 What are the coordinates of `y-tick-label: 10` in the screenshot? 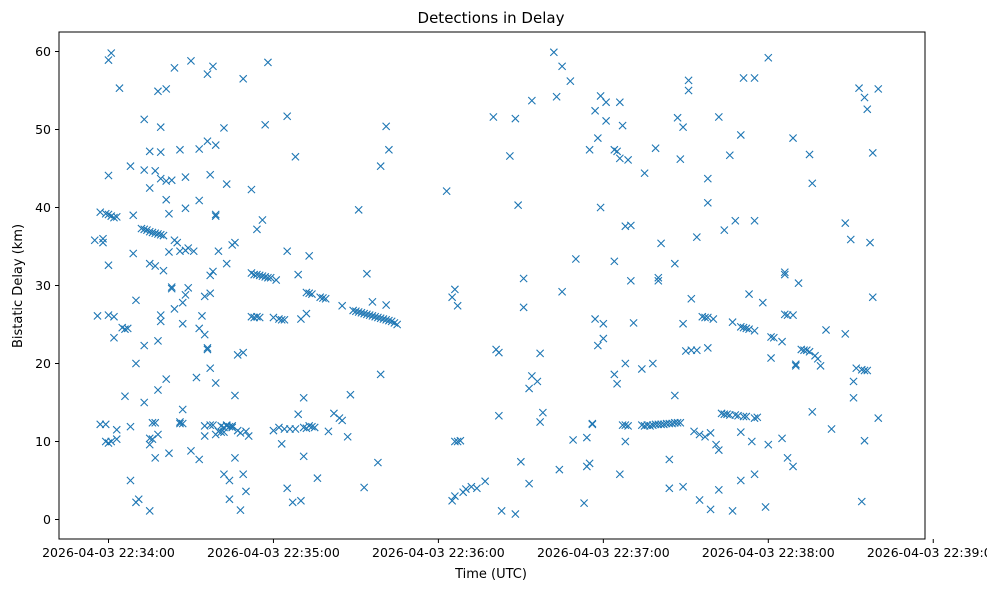 It's located at (43, 441).